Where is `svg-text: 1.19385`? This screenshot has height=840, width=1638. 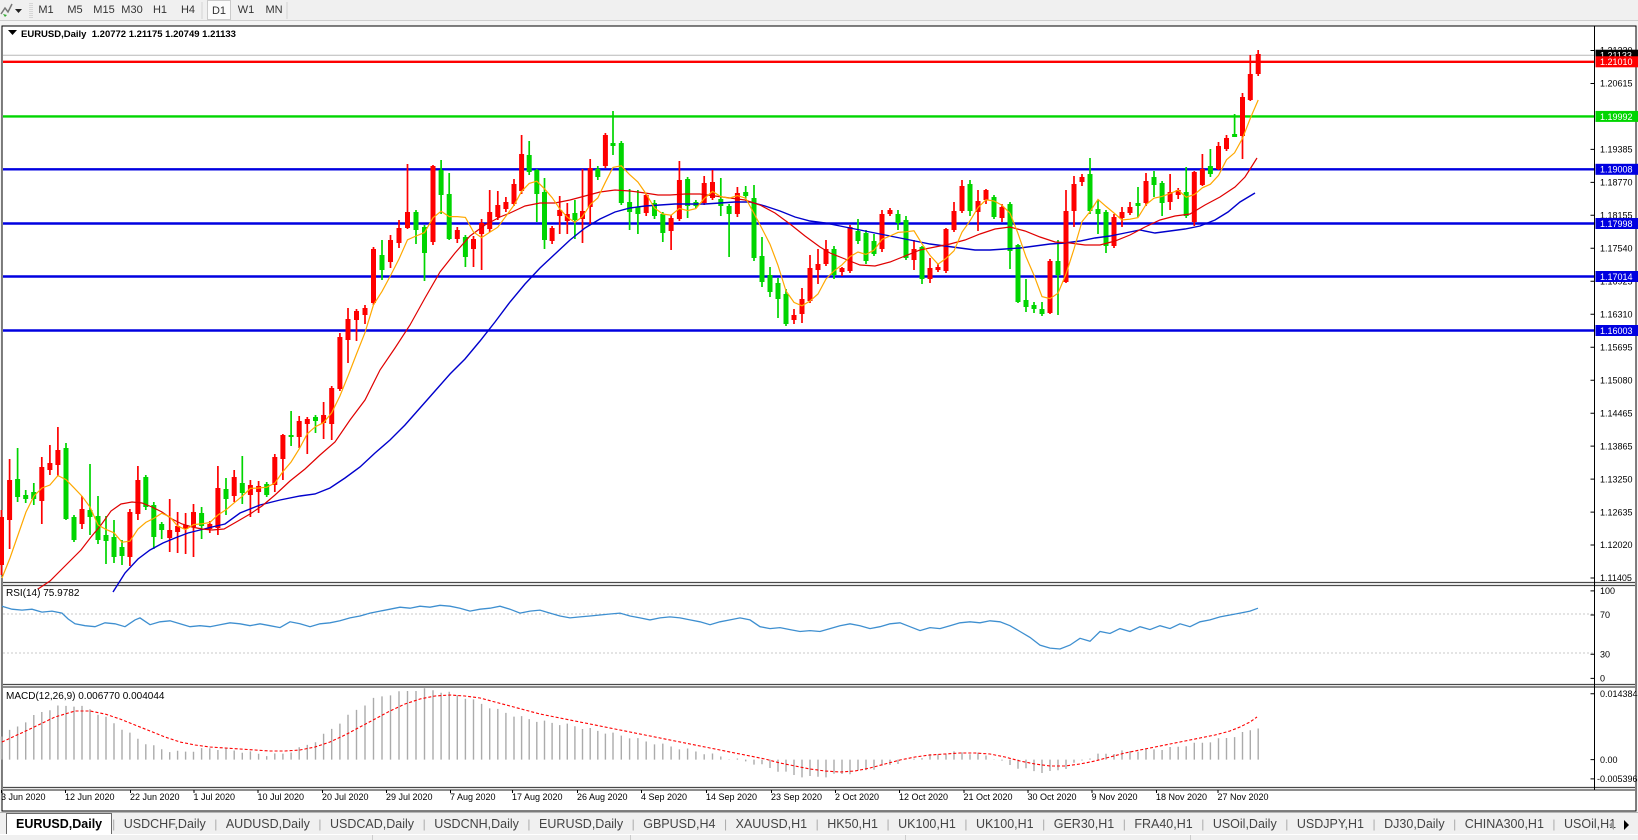
svg-text: 1.19385 is located at coordinates (1616, 150).